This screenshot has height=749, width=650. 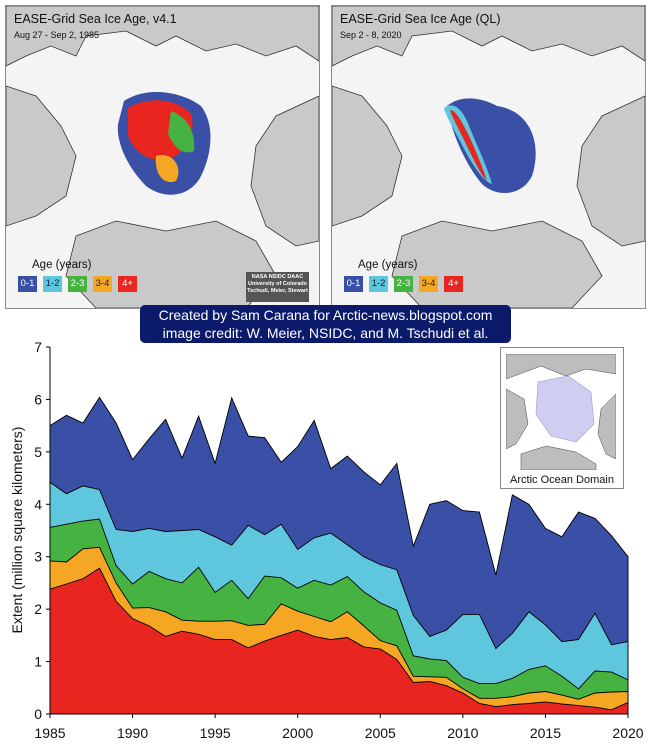 What do you see at coordinates (371, 35) in the screenshot?
I see `map-date: Sep 2 - 8, 2020` at bounding box center [371, 35].